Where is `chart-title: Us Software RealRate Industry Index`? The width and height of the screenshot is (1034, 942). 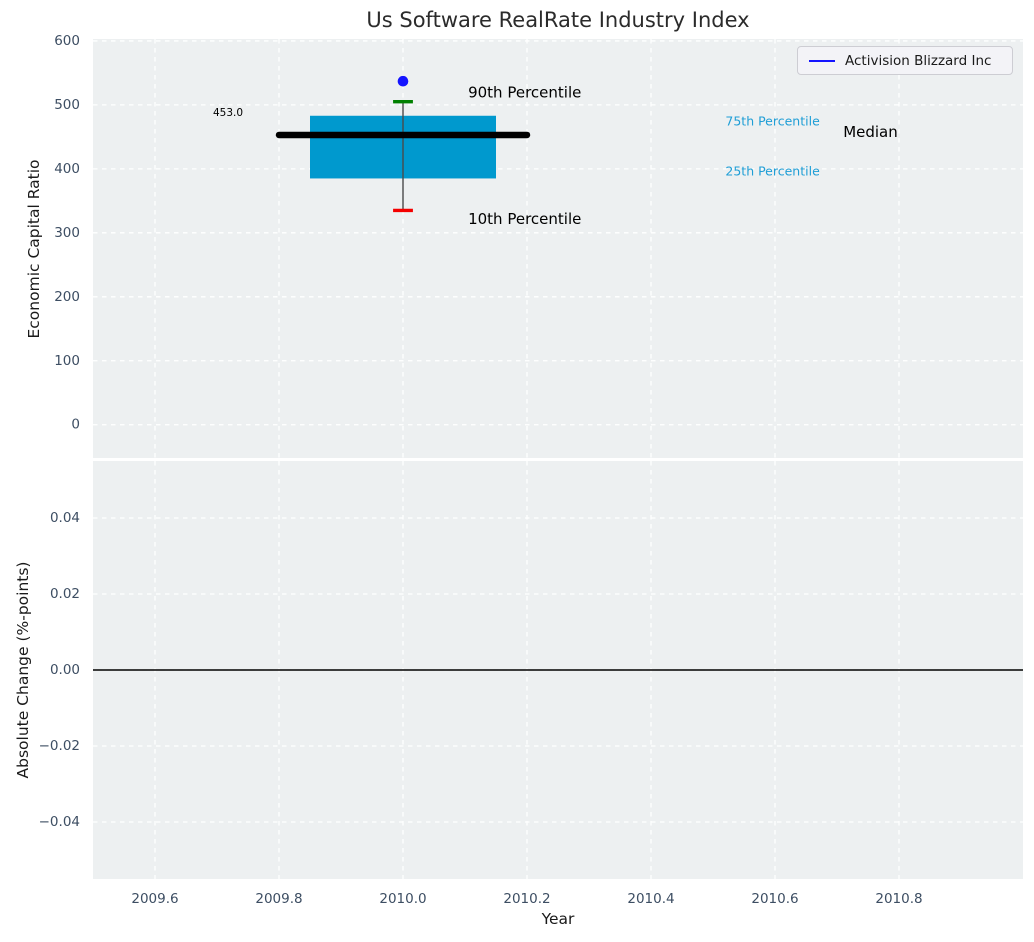
chart-title: Us Software RealRate Industry Index is located at coordinates (558, 20).